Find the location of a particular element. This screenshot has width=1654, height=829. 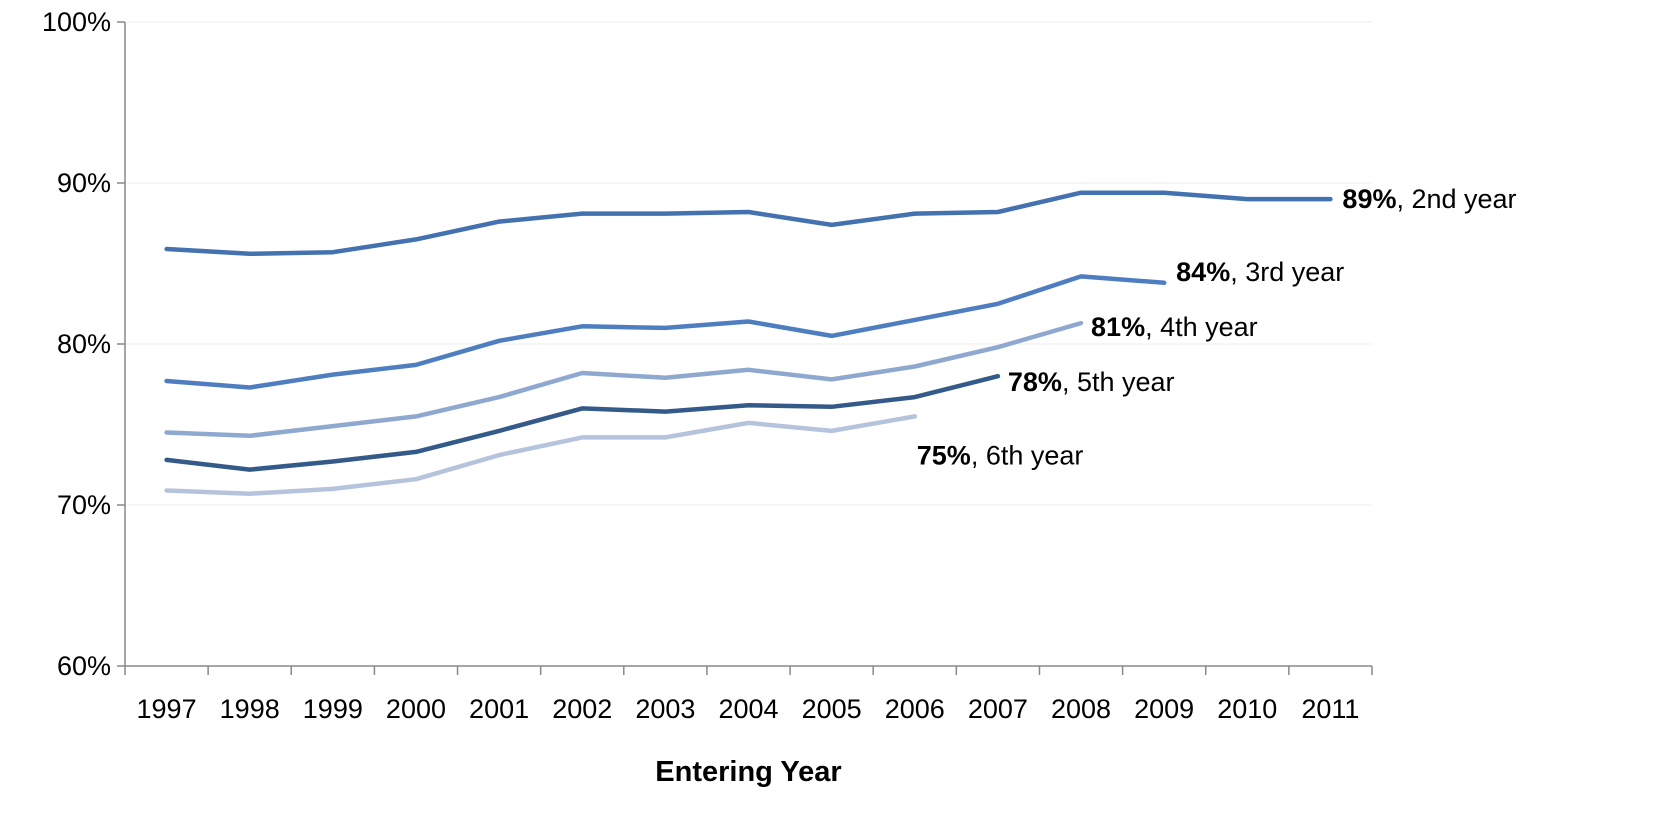

series-end-label: 84%, 3rd year is located at coordinates (1260, 272).